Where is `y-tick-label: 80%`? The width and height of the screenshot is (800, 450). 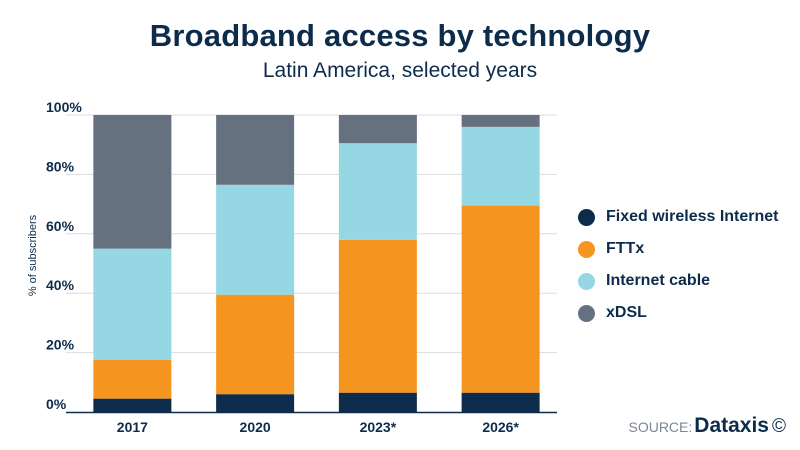 y-tick-label: 80% is located at coordinates (60, 166).